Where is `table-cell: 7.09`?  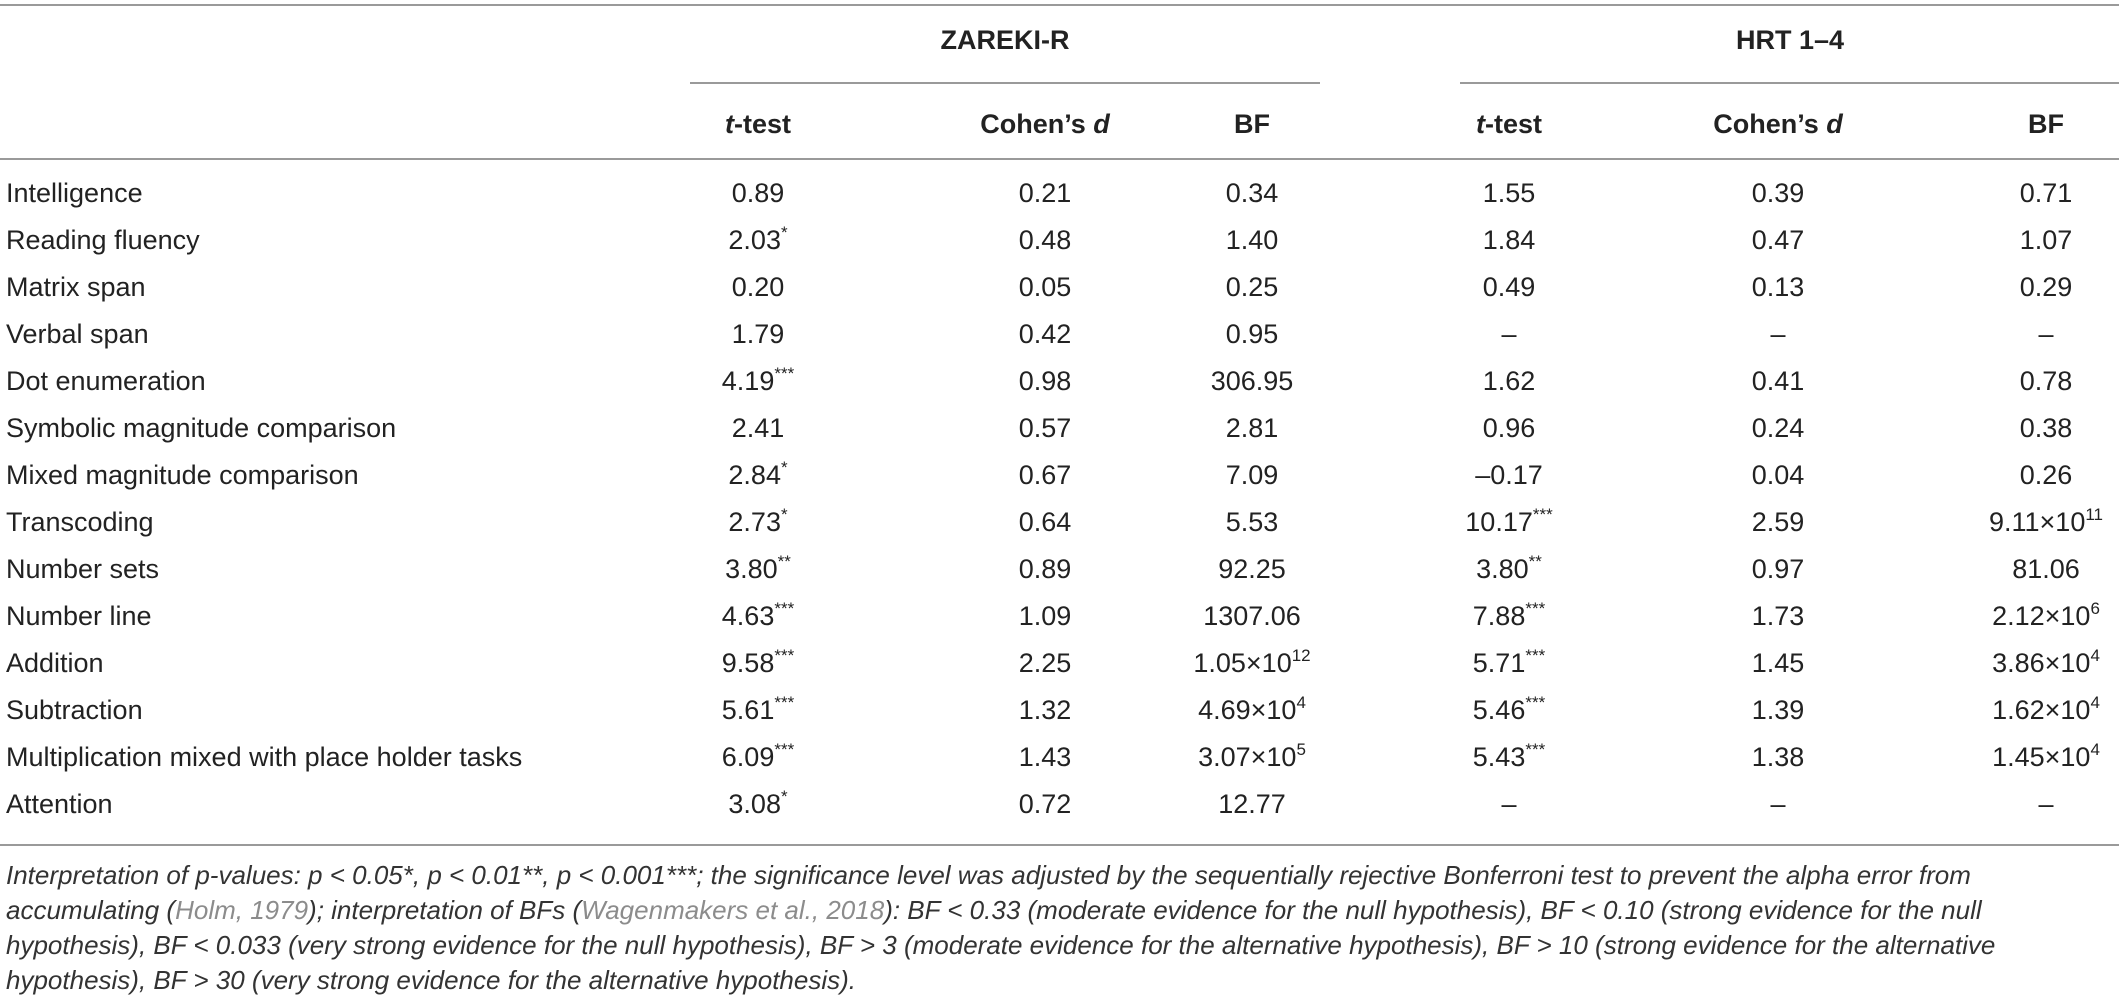 table-cell: 7.09 is located at coordinates (1252, 475).